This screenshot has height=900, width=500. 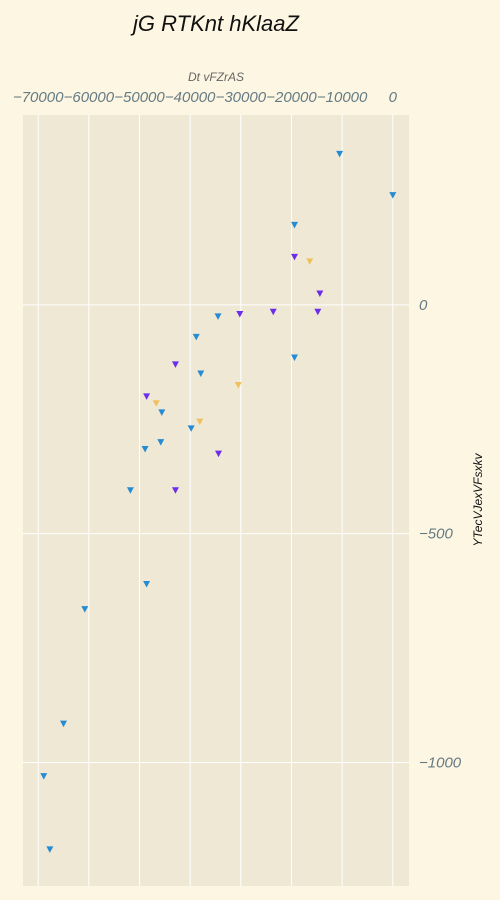 I want to click on y-axis-label: YTecVJexVFsxkv, so click(x=478, y=500).